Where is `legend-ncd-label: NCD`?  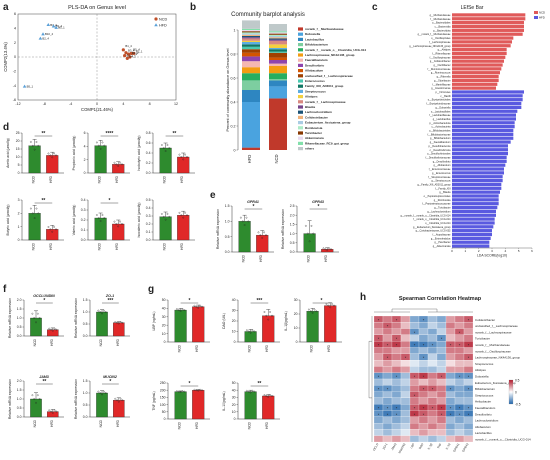 legend-ncd-label: NCD is located at coordinates (542, 13).